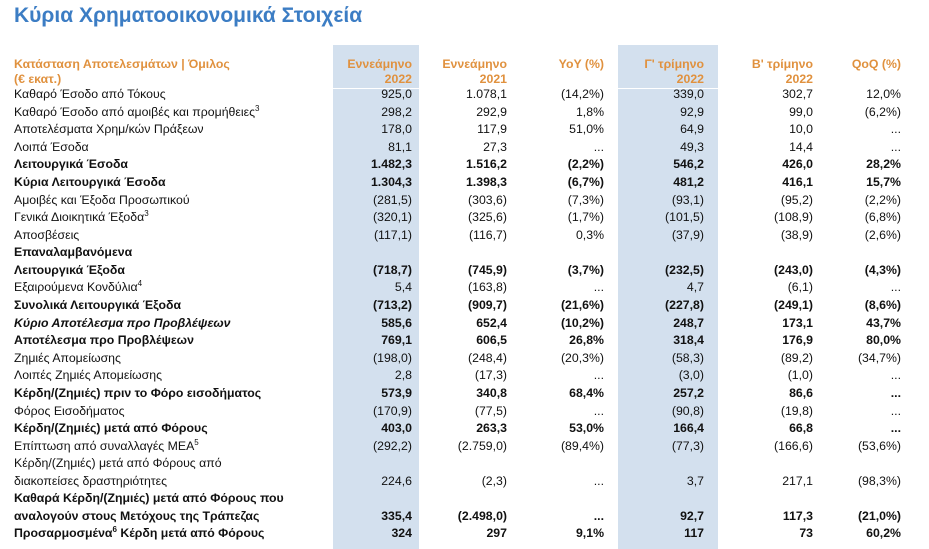  What do you see at coordinates (379, 71) in the screenshot?
I see `header-9m-2022: Εννεάμηνο 2022` at bounding box center [379, 71].